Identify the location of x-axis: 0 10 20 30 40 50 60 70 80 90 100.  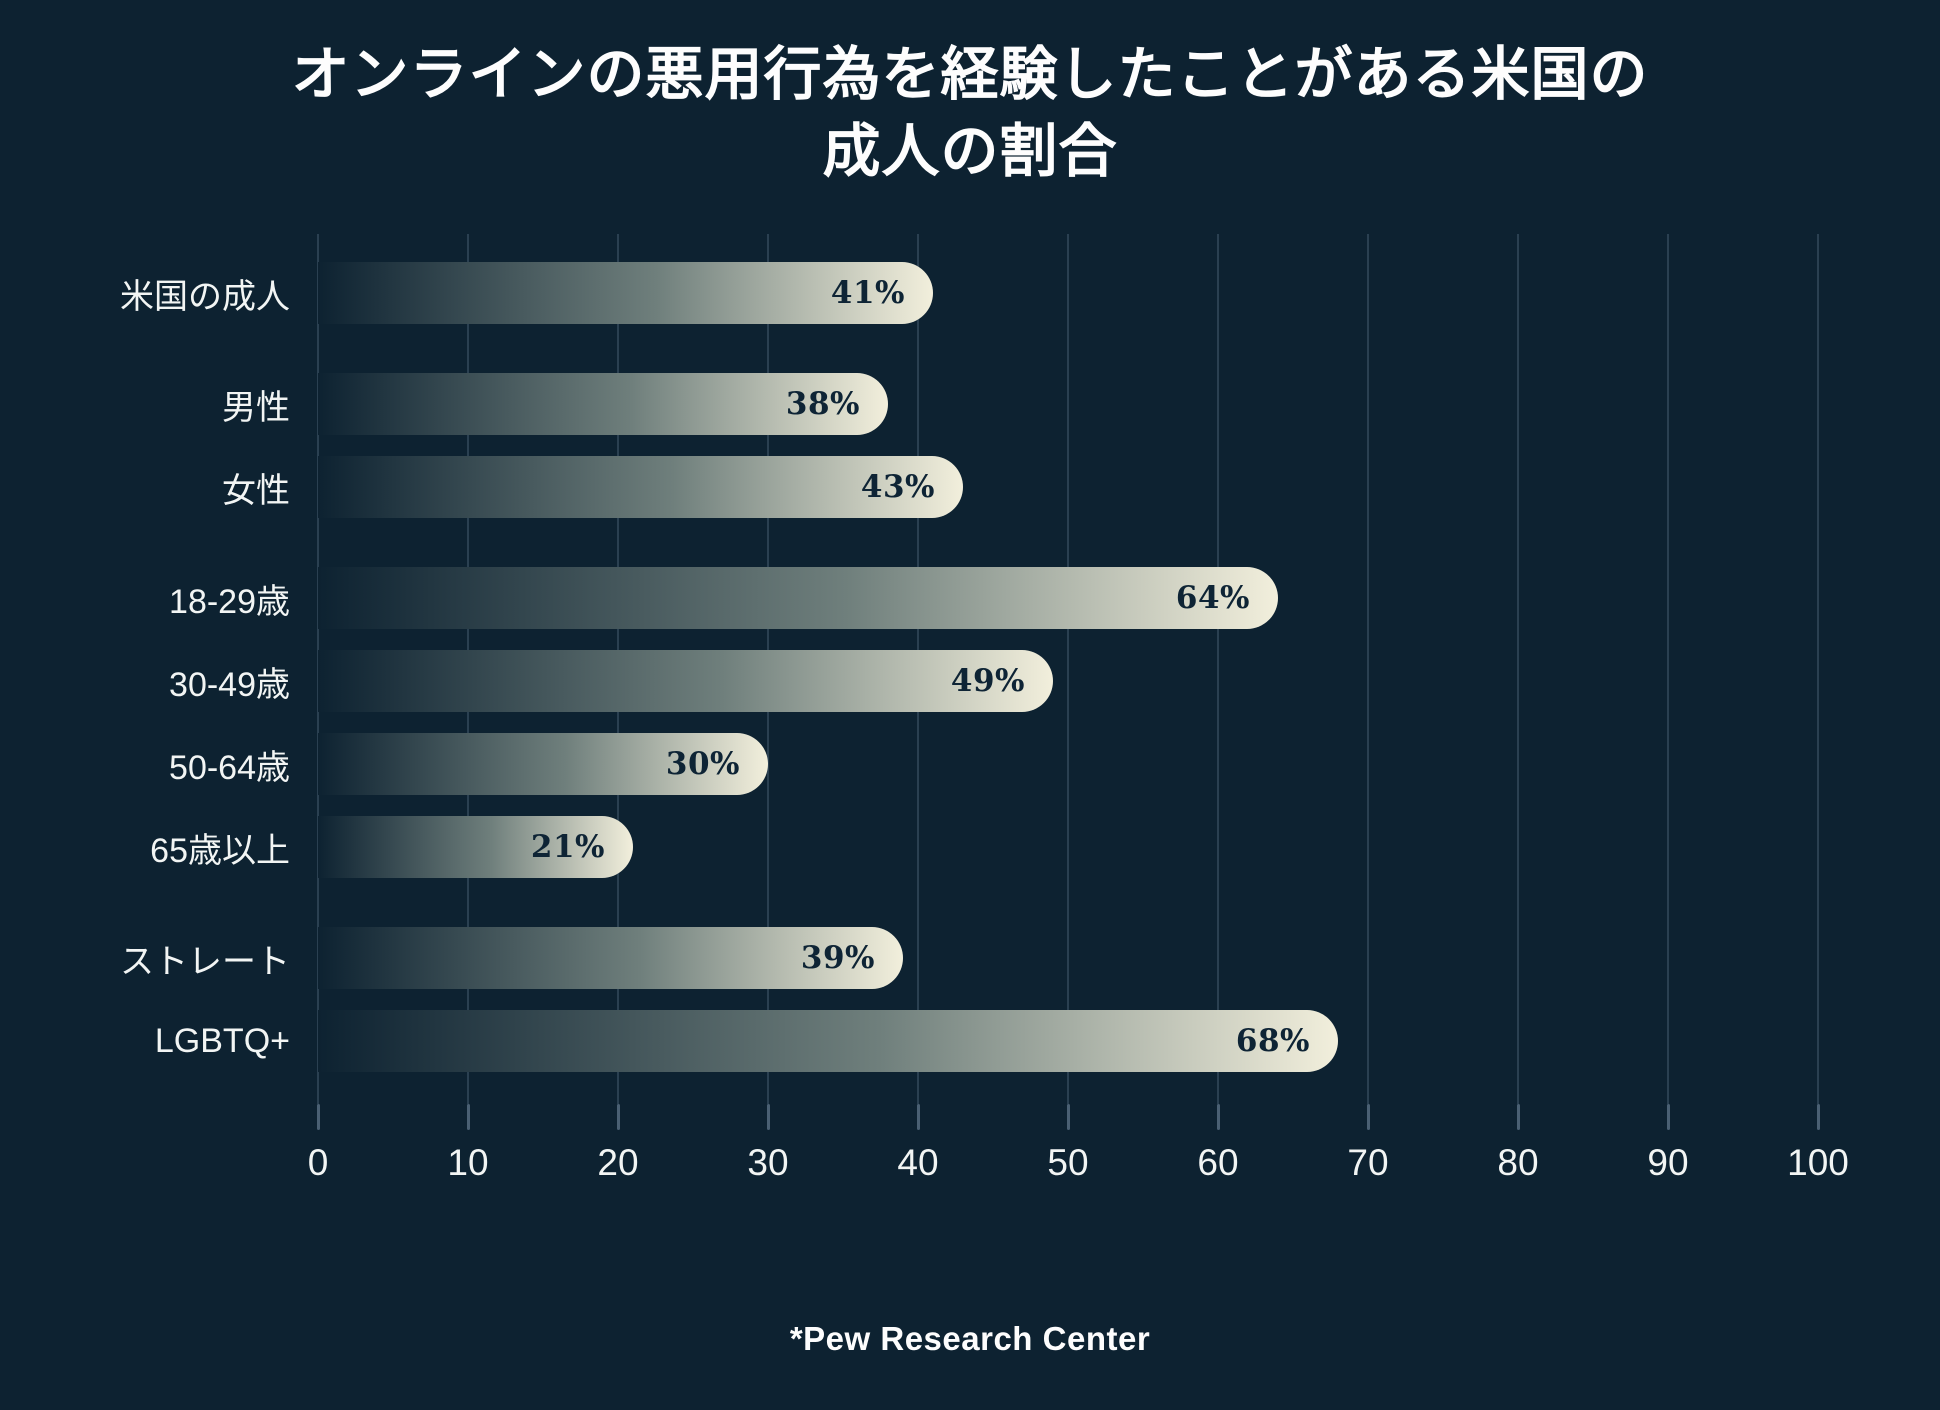
(1078, 1147).